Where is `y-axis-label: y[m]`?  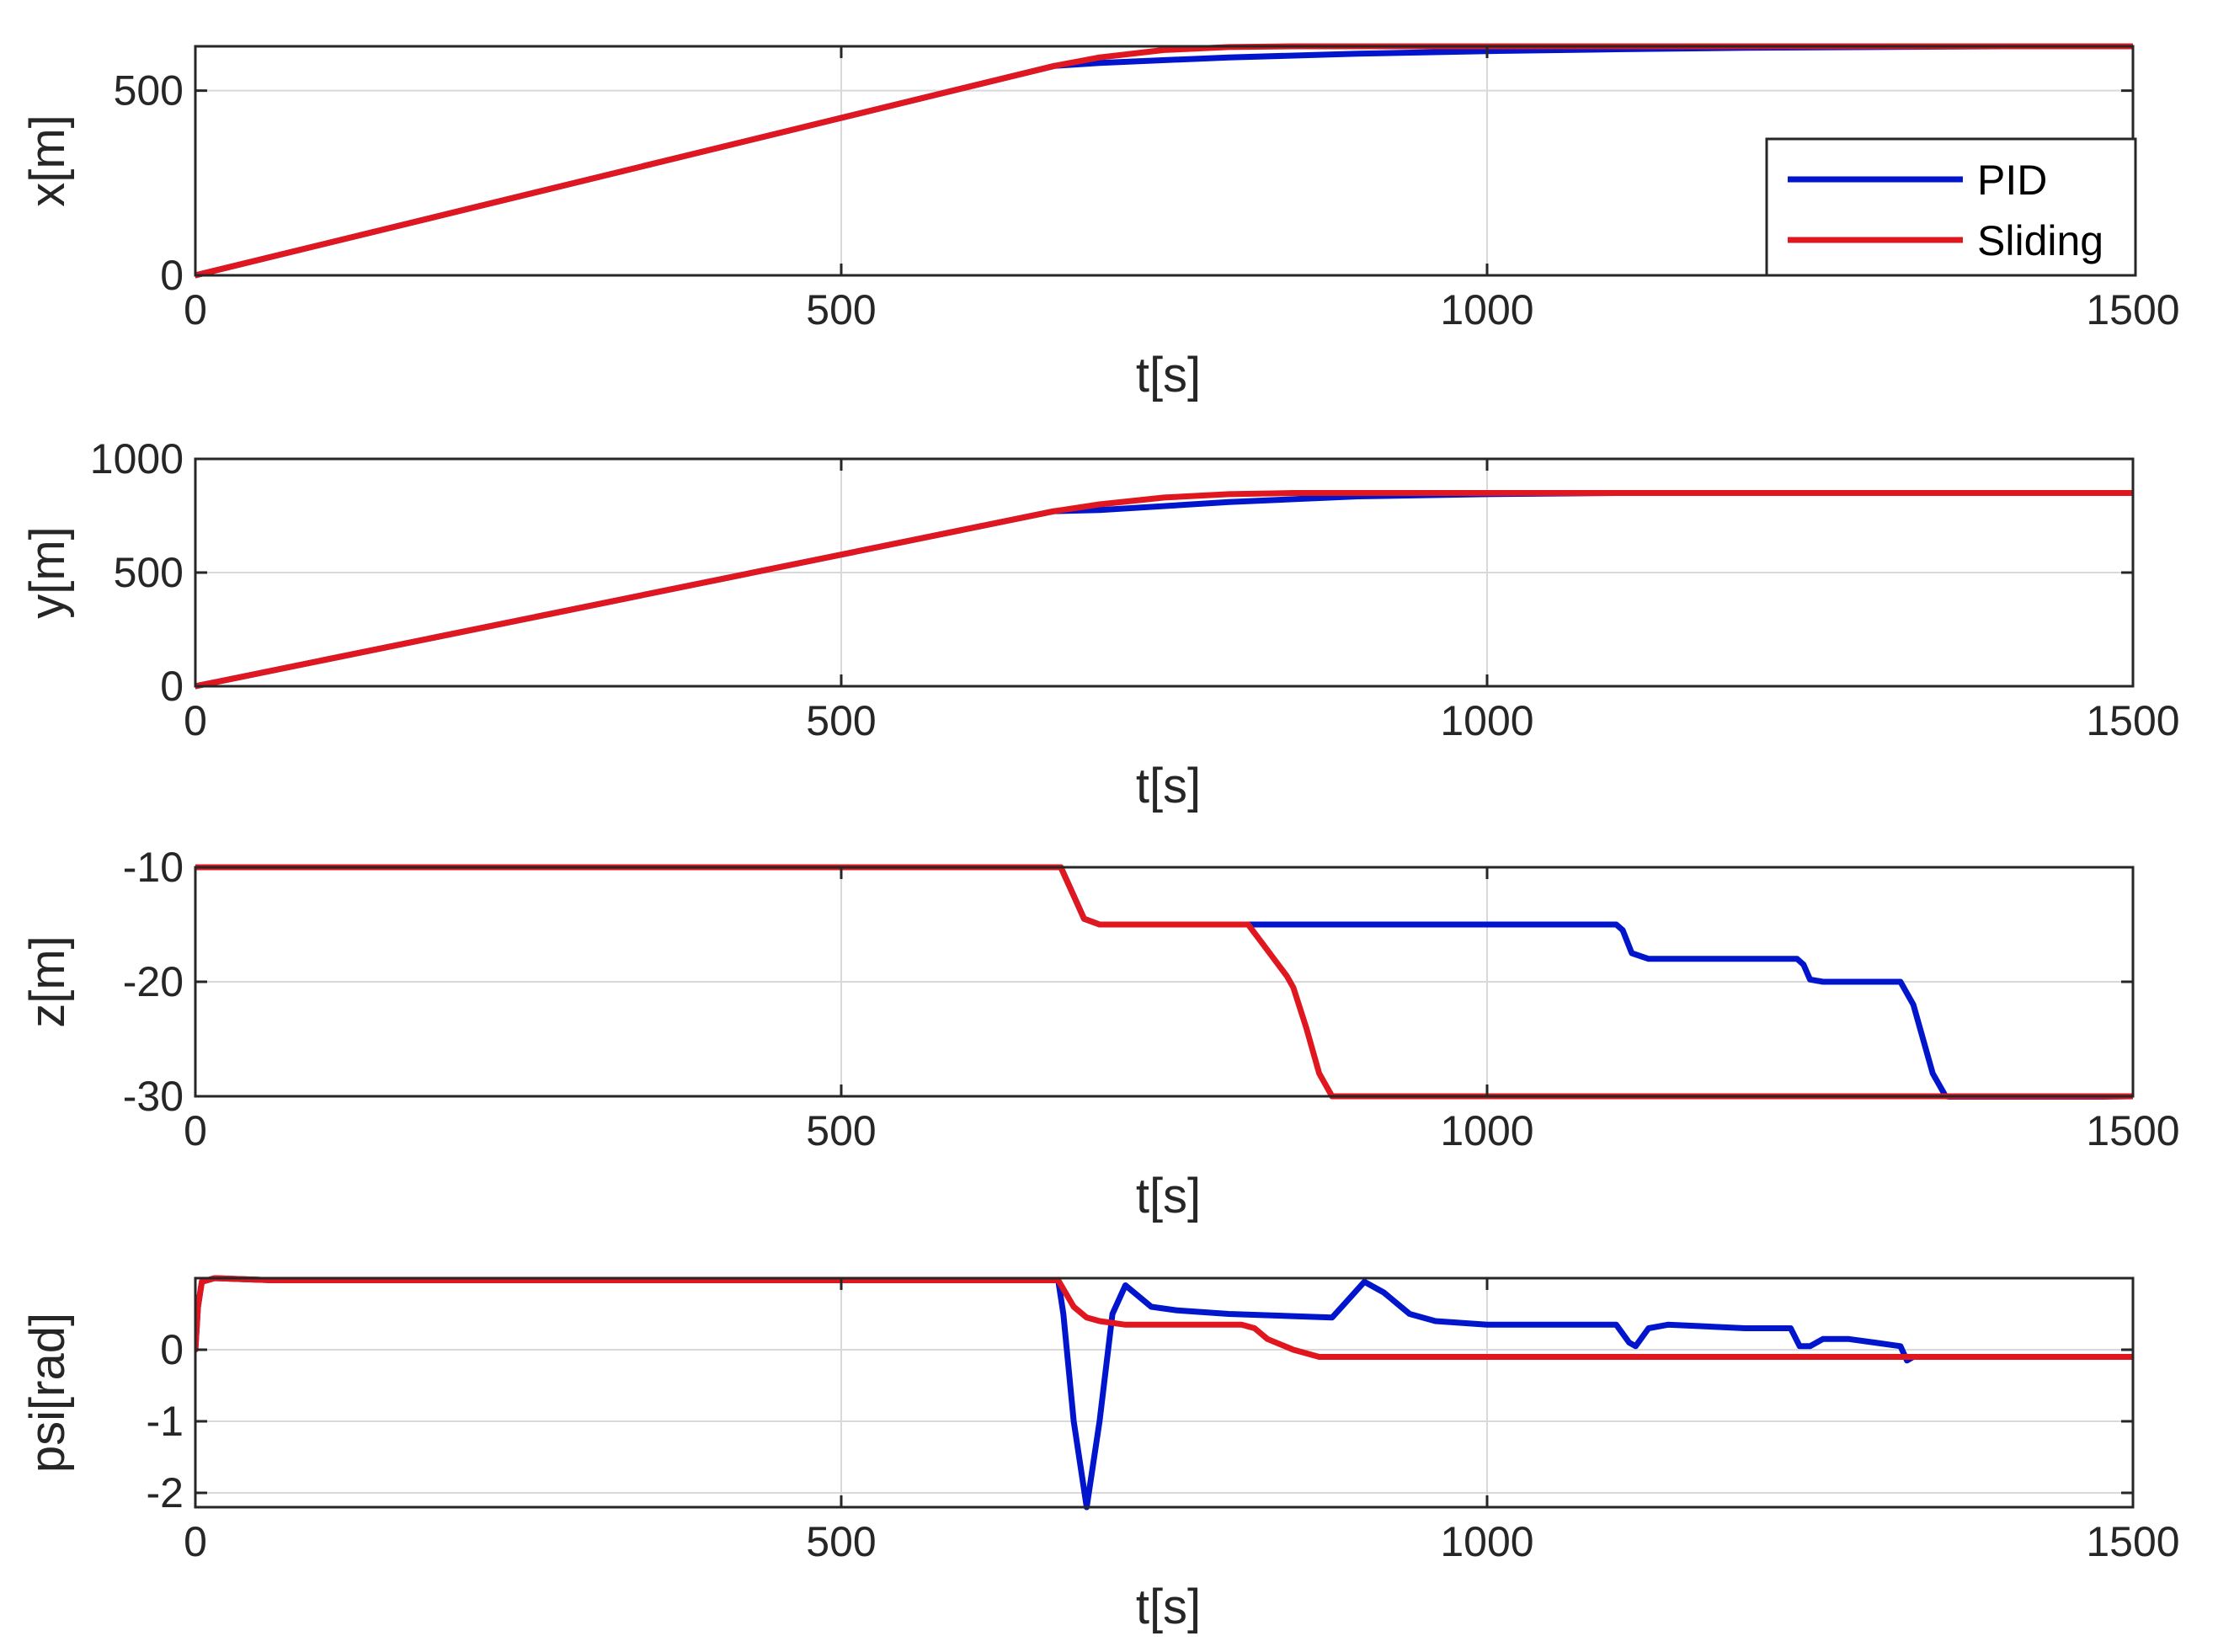
y-axis-label: y[m] is located at coordinates (48, 572).